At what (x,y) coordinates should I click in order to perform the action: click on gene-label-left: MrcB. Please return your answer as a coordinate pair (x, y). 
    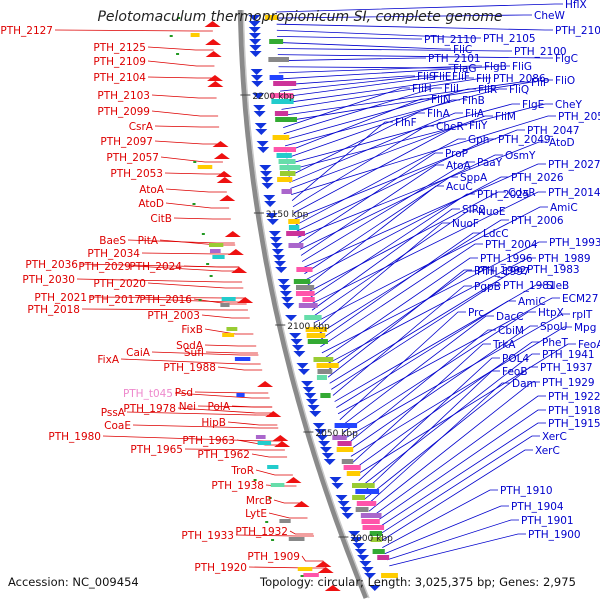
    Looking at the image, I should click on (259, 501).